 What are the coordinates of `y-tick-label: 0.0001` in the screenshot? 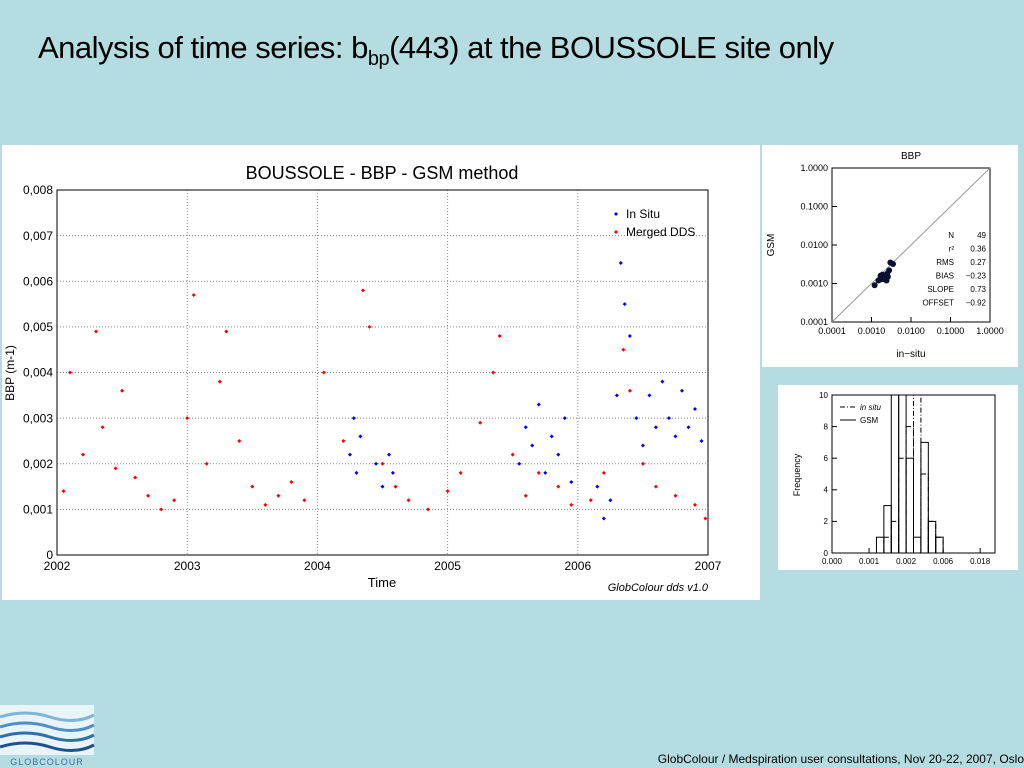 It's located at (814, 322).